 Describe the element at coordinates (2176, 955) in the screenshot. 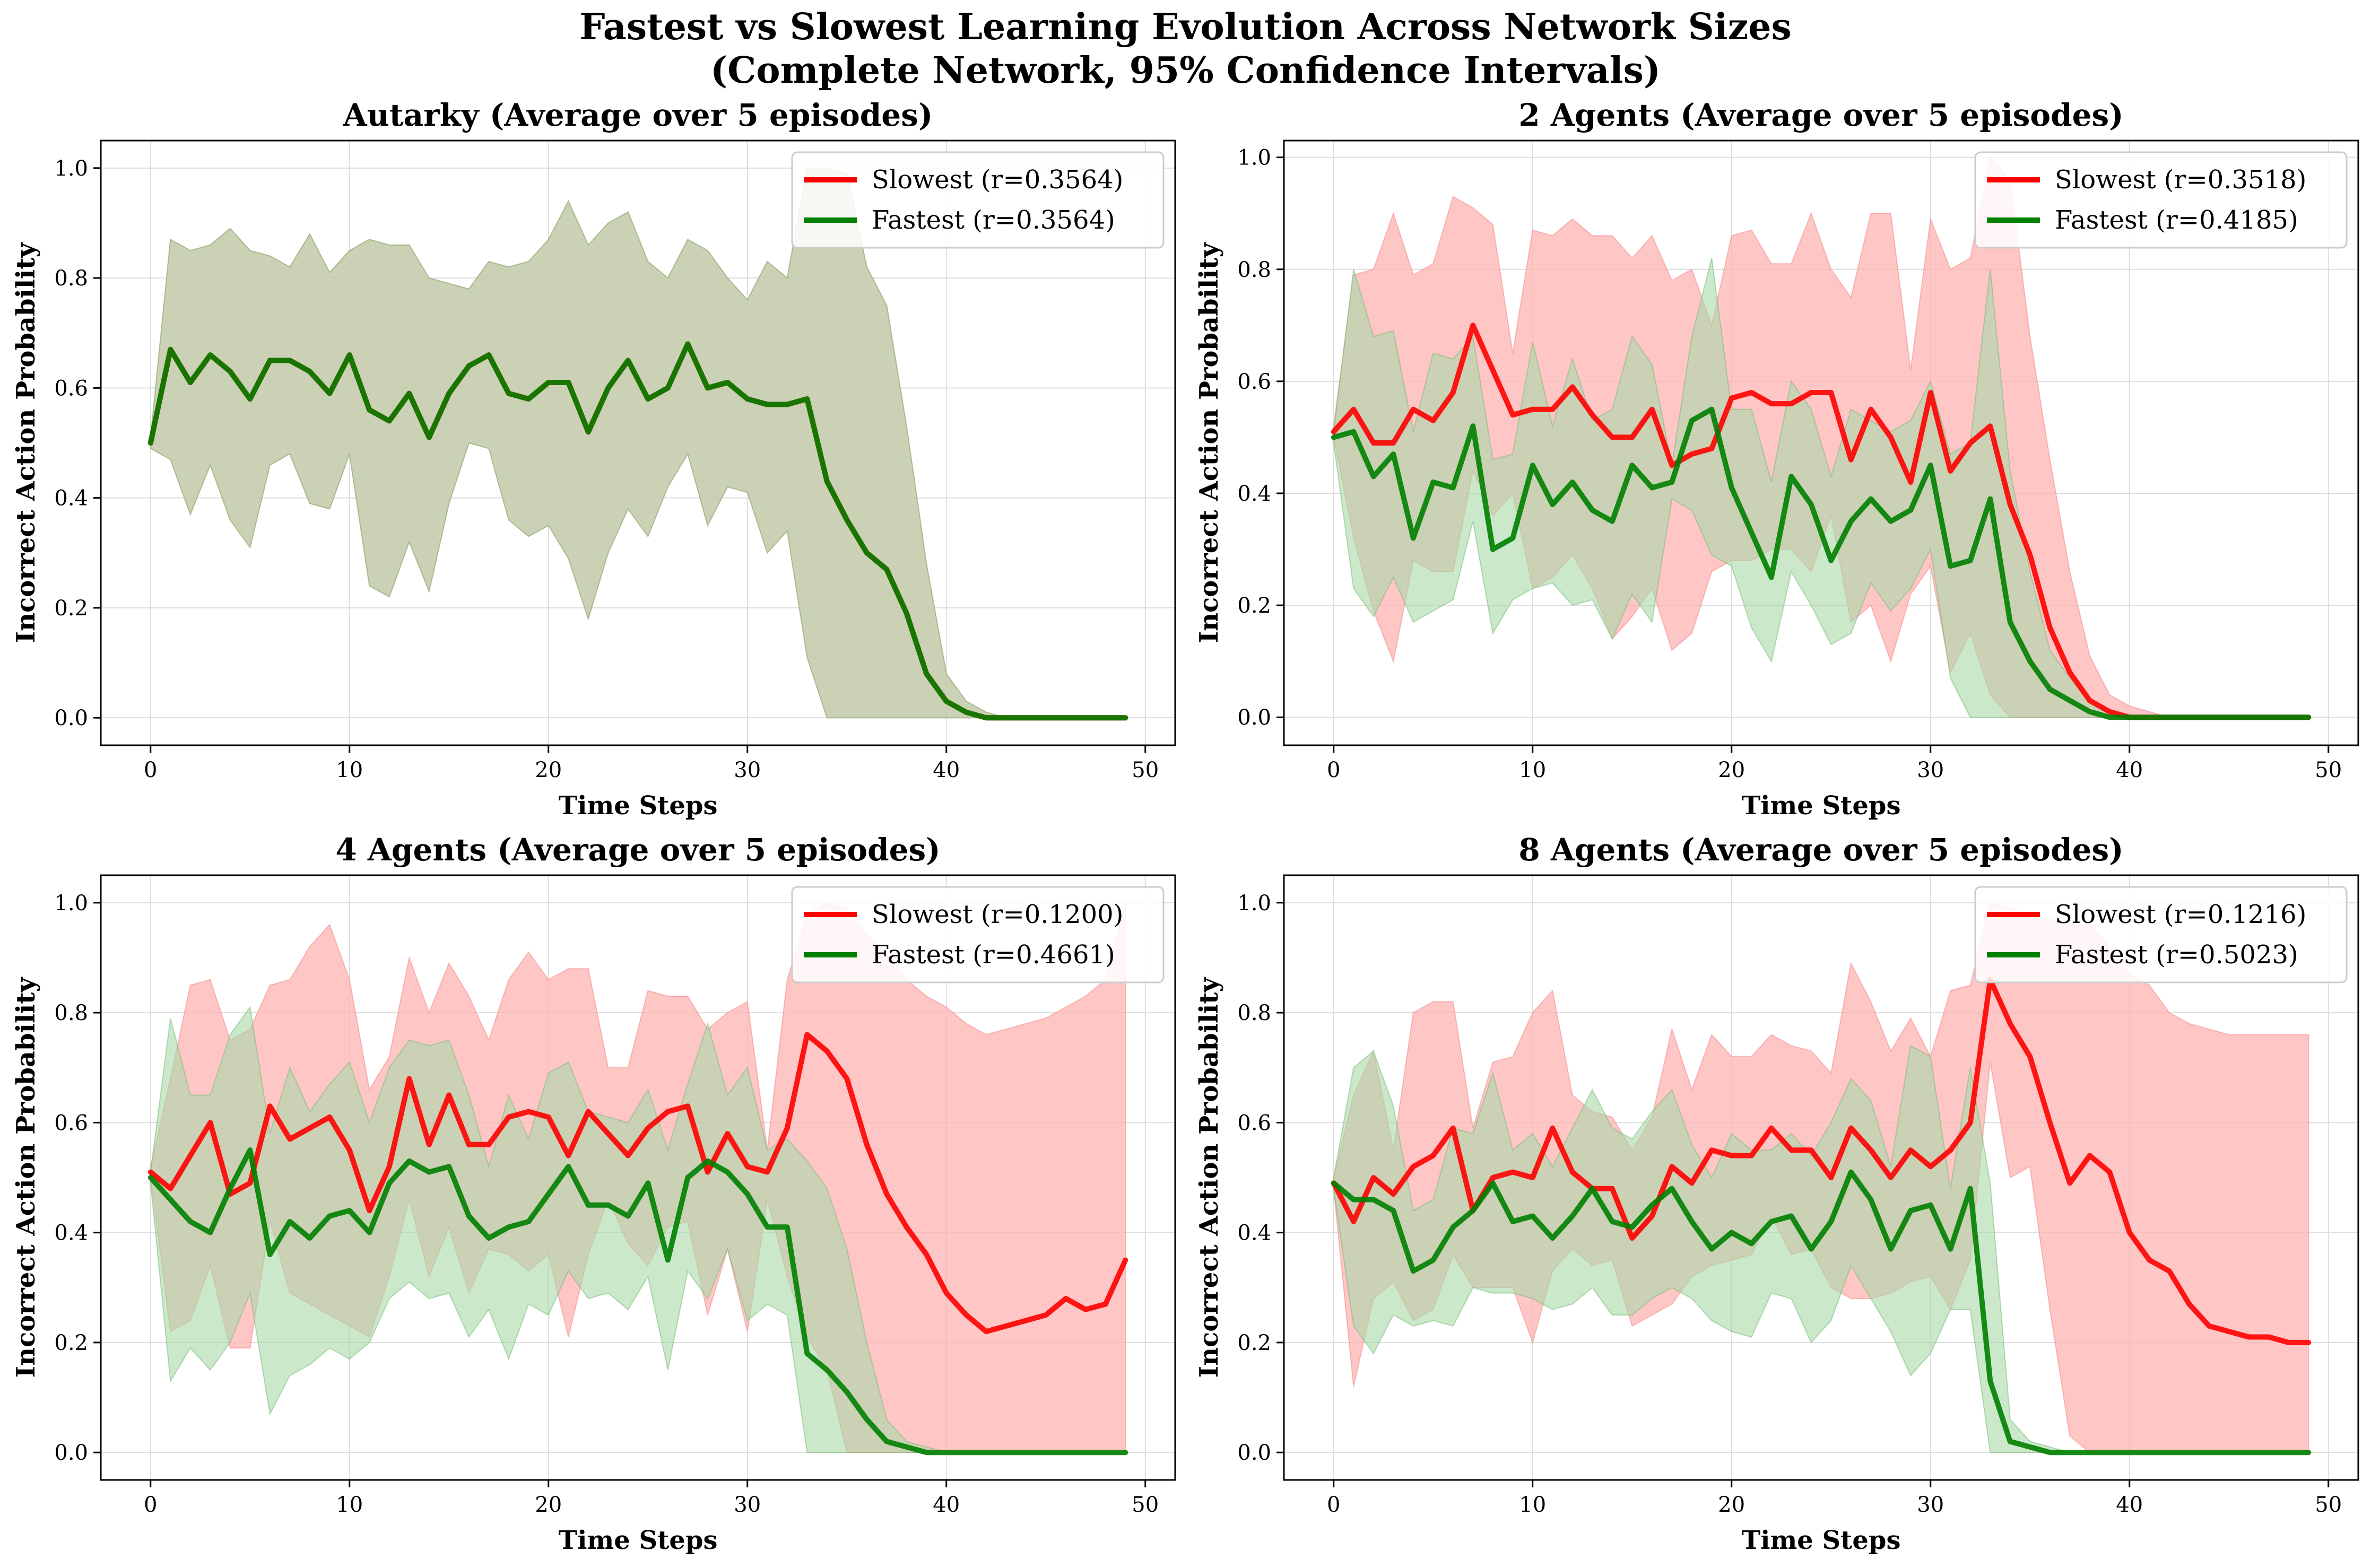

I see `legend-label-fastest: Fastest (r=0.5023)` at that location.